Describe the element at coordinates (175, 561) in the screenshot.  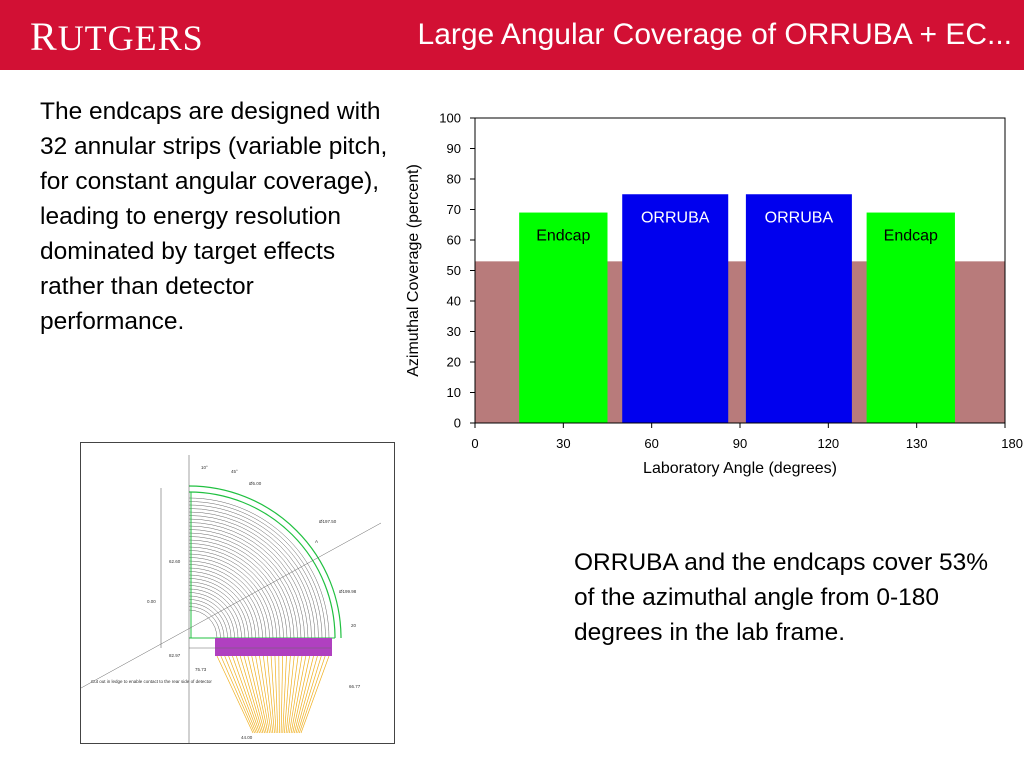
I see `drawing-dim-label: 62.60` at that location.